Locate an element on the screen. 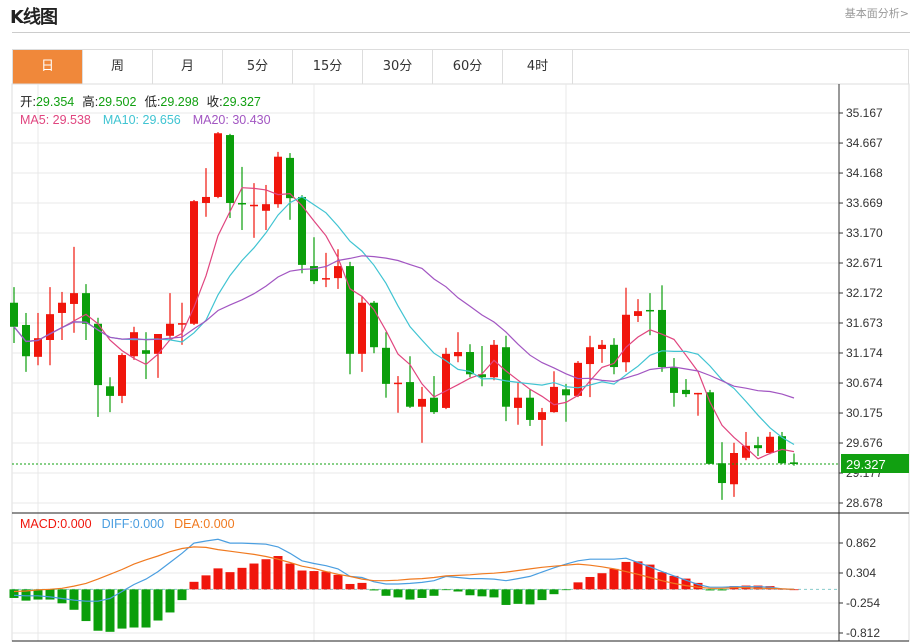 This screenshot has width=917, height=644. tab-month: 月 is located at coordinates (188, 67).